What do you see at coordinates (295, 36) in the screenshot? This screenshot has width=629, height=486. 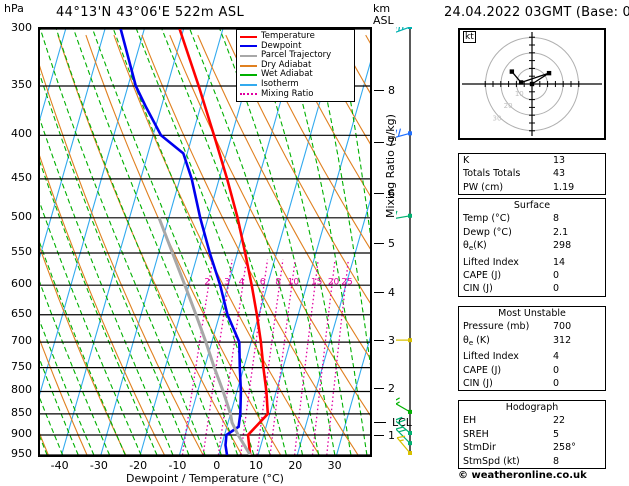 I see `legend-item: Temperature` at bounding box center [295, 36].